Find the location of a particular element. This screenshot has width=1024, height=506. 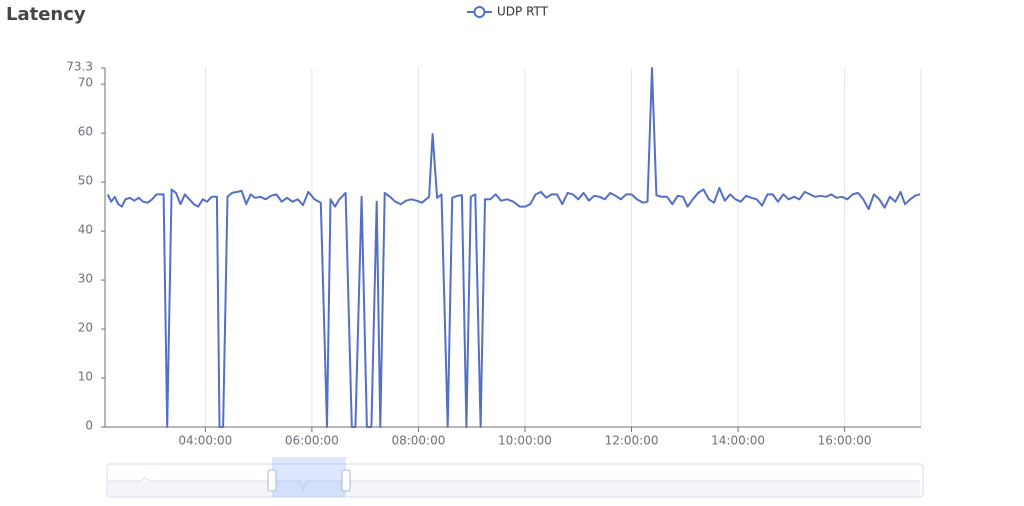

x-tick-label: 12:00:00 is located at coordinates (632, 441).